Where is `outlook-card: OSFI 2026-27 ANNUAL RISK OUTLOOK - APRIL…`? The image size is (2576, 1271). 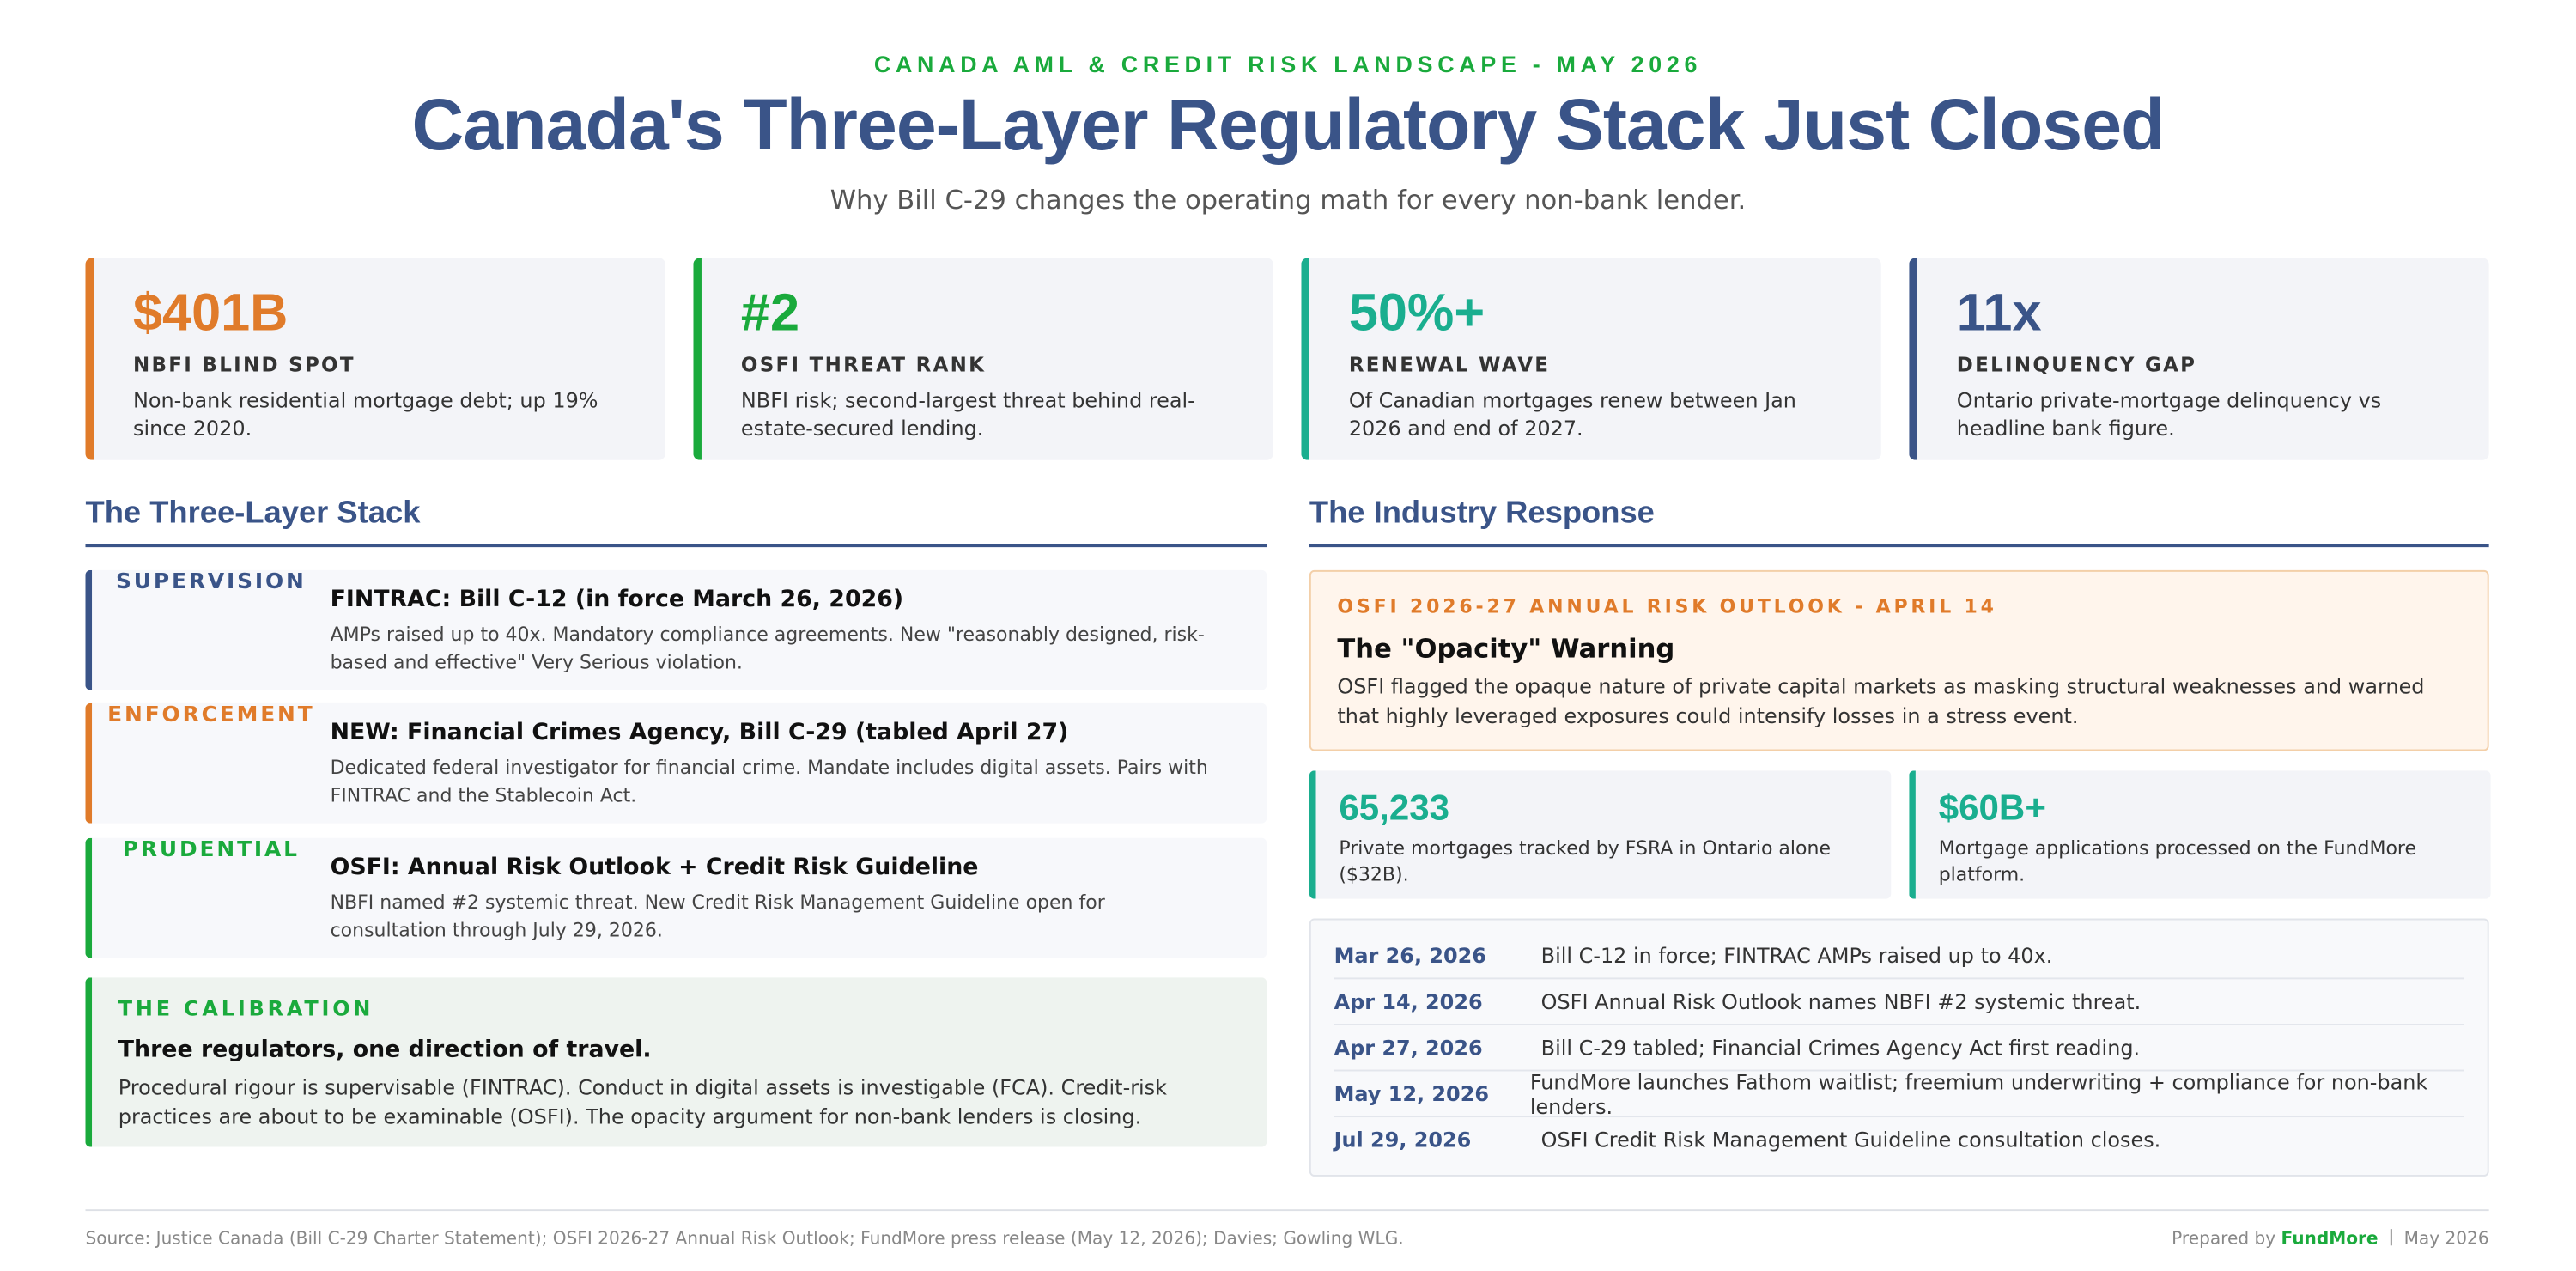
outlook-card: OSFI 2026-27 ANNUAL RISK OUTLOOK - APRIL… is located at coordinates (1899, 660).